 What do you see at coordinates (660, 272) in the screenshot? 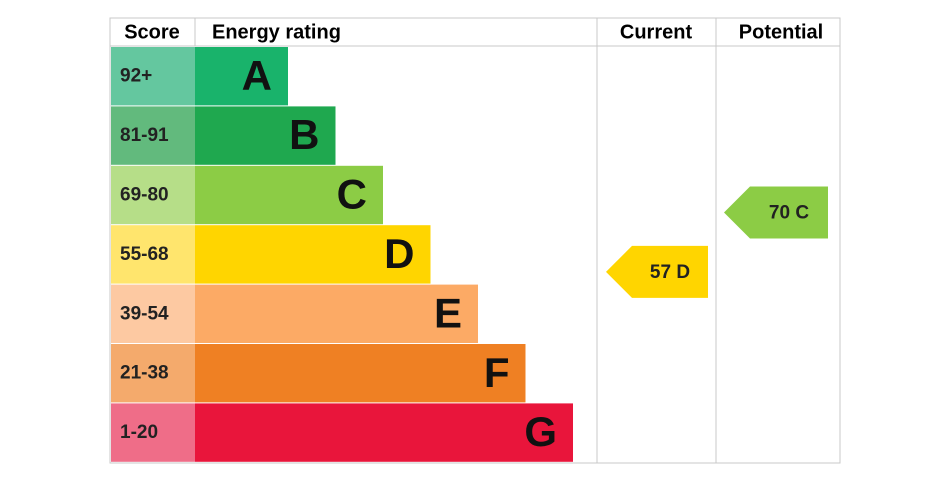
I see `current-score: 57` at bounding box center [660, 272].